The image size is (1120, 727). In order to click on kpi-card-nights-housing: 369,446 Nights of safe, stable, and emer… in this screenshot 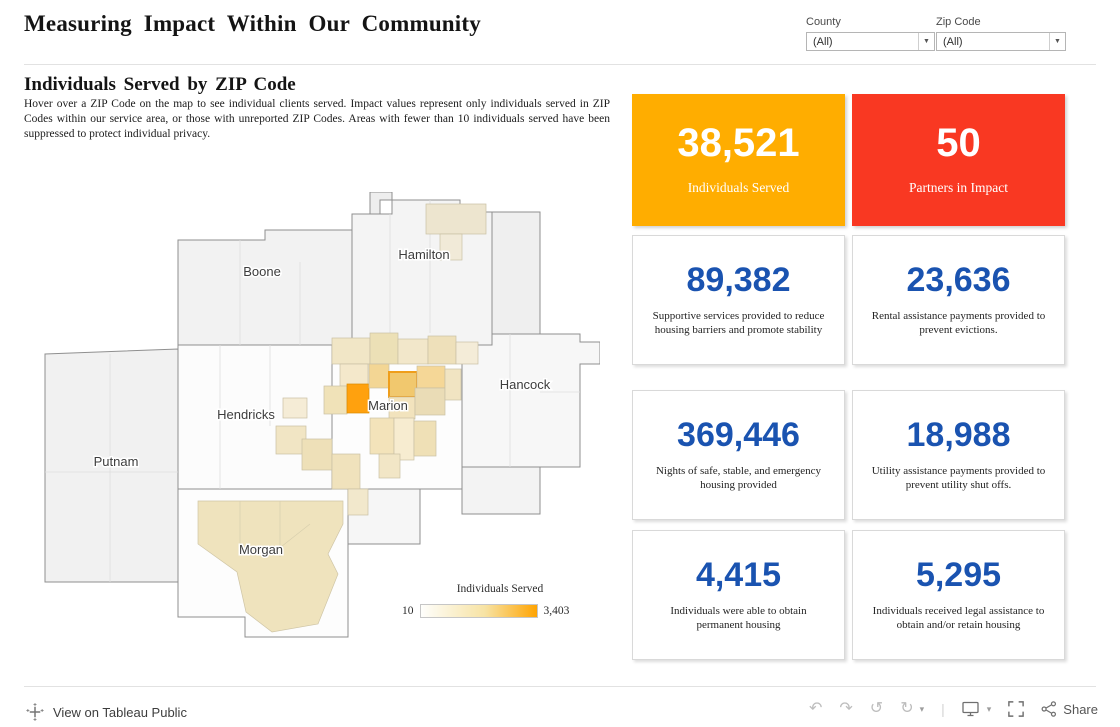, I will do `click(738, 455)`.